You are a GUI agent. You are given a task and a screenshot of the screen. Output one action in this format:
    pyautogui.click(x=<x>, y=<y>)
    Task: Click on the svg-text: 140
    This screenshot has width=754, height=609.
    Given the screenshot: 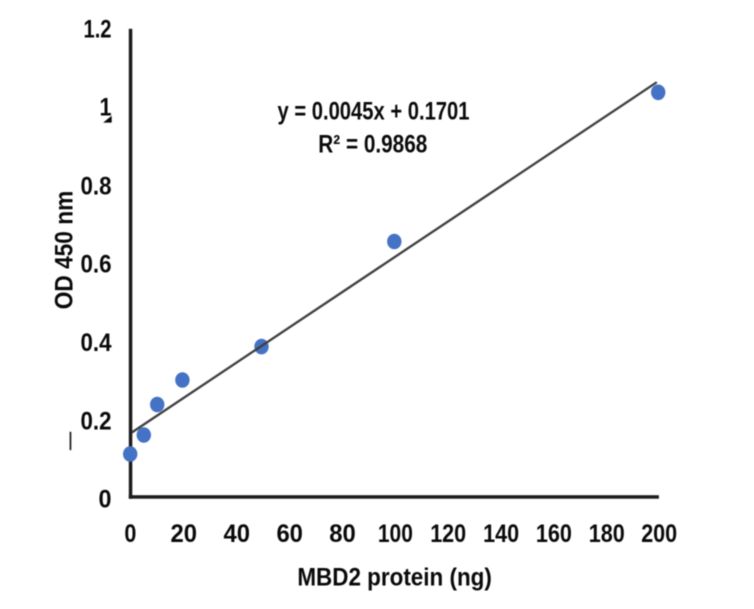 What is the action you would take?
    pyautogui.click(x=501, y=534)
    